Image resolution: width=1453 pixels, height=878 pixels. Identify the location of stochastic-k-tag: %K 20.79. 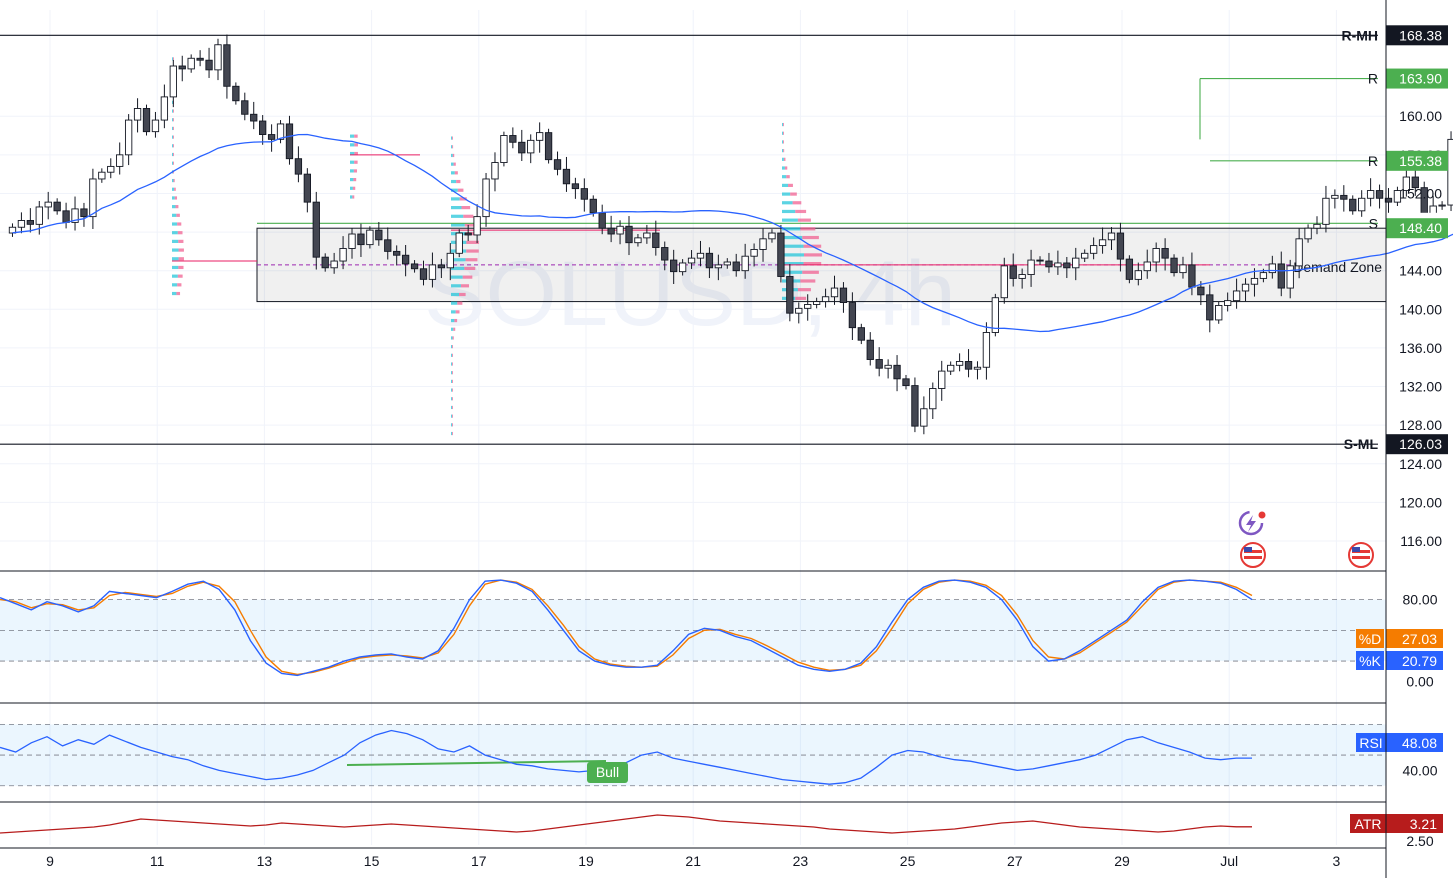
(1399, 660).